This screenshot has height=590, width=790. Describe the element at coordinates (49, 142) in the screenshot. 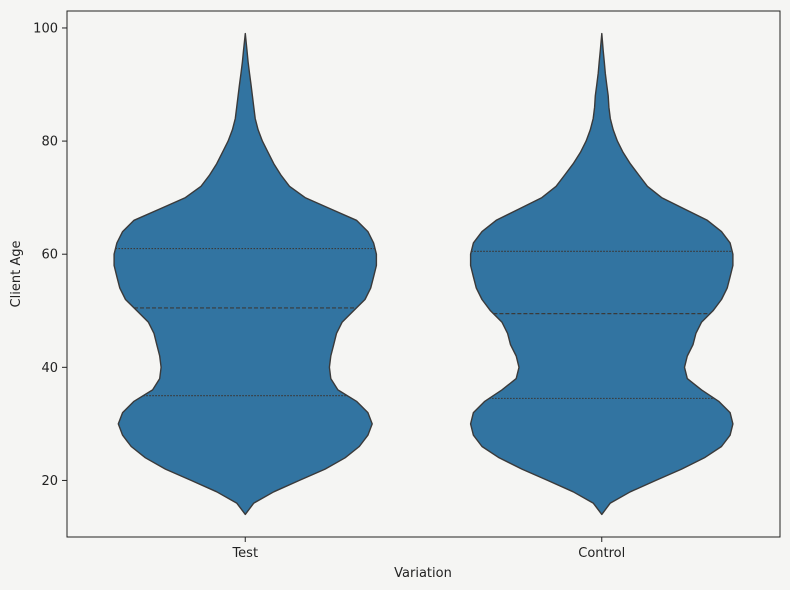

I see `y-tick-label: 80` at that location.